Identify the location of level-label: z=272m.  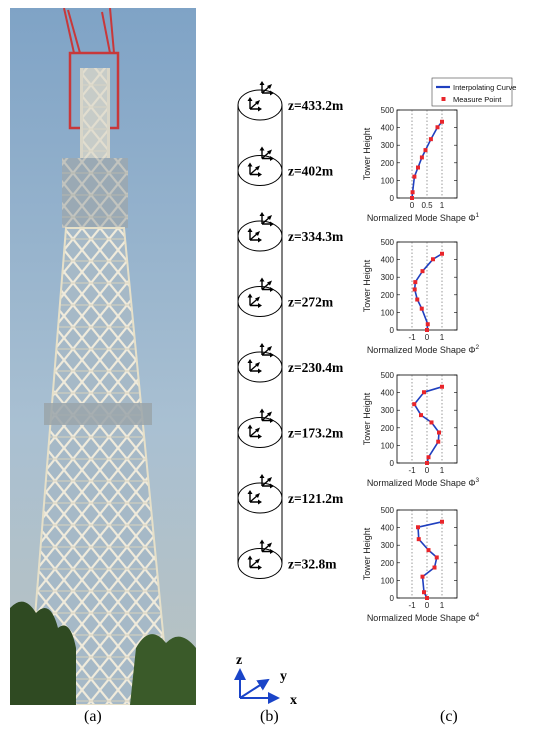
(311, 302).